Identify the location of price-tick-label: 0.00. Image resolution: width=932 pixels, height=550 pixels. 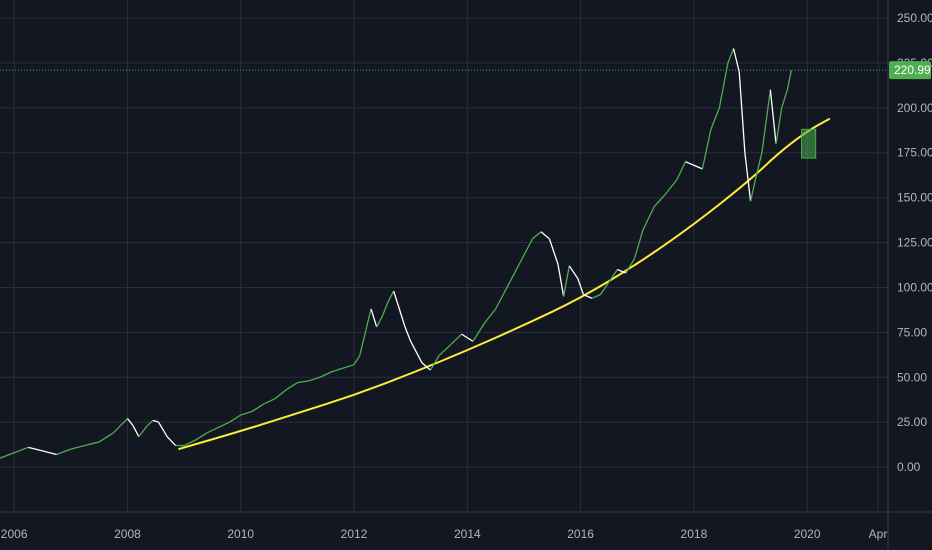
(909, 467).